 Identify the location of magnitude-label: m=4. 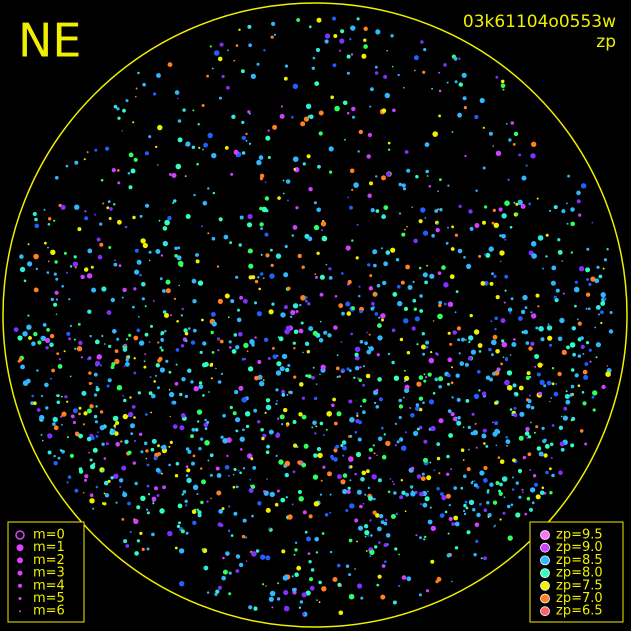
(49, 585).